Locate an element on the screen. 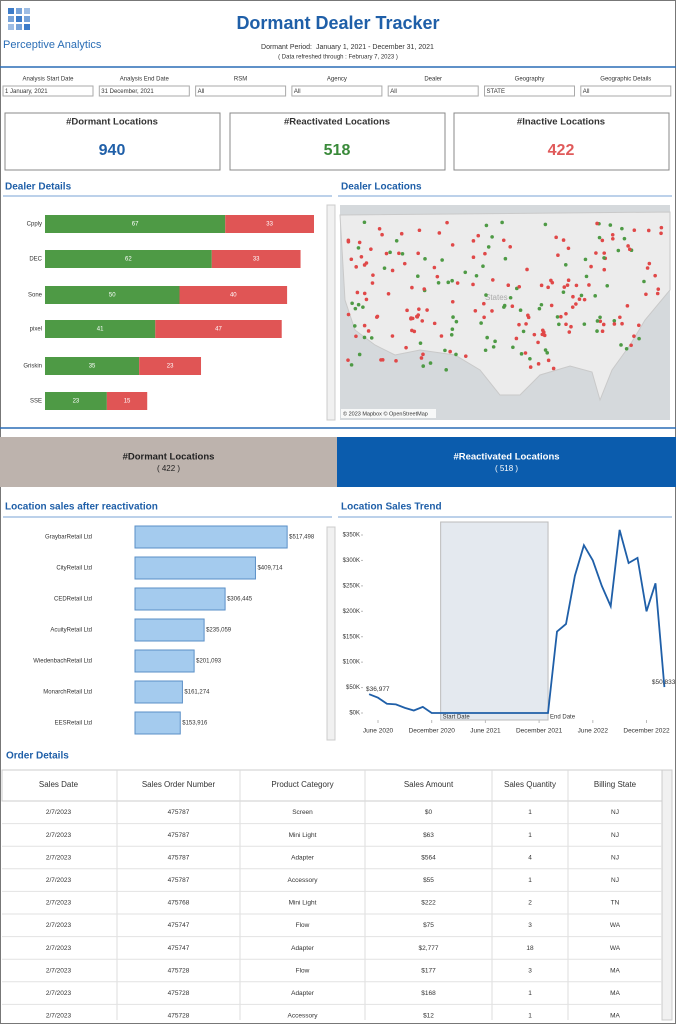  table-cell: NJ is located at coordinates (615, 880).